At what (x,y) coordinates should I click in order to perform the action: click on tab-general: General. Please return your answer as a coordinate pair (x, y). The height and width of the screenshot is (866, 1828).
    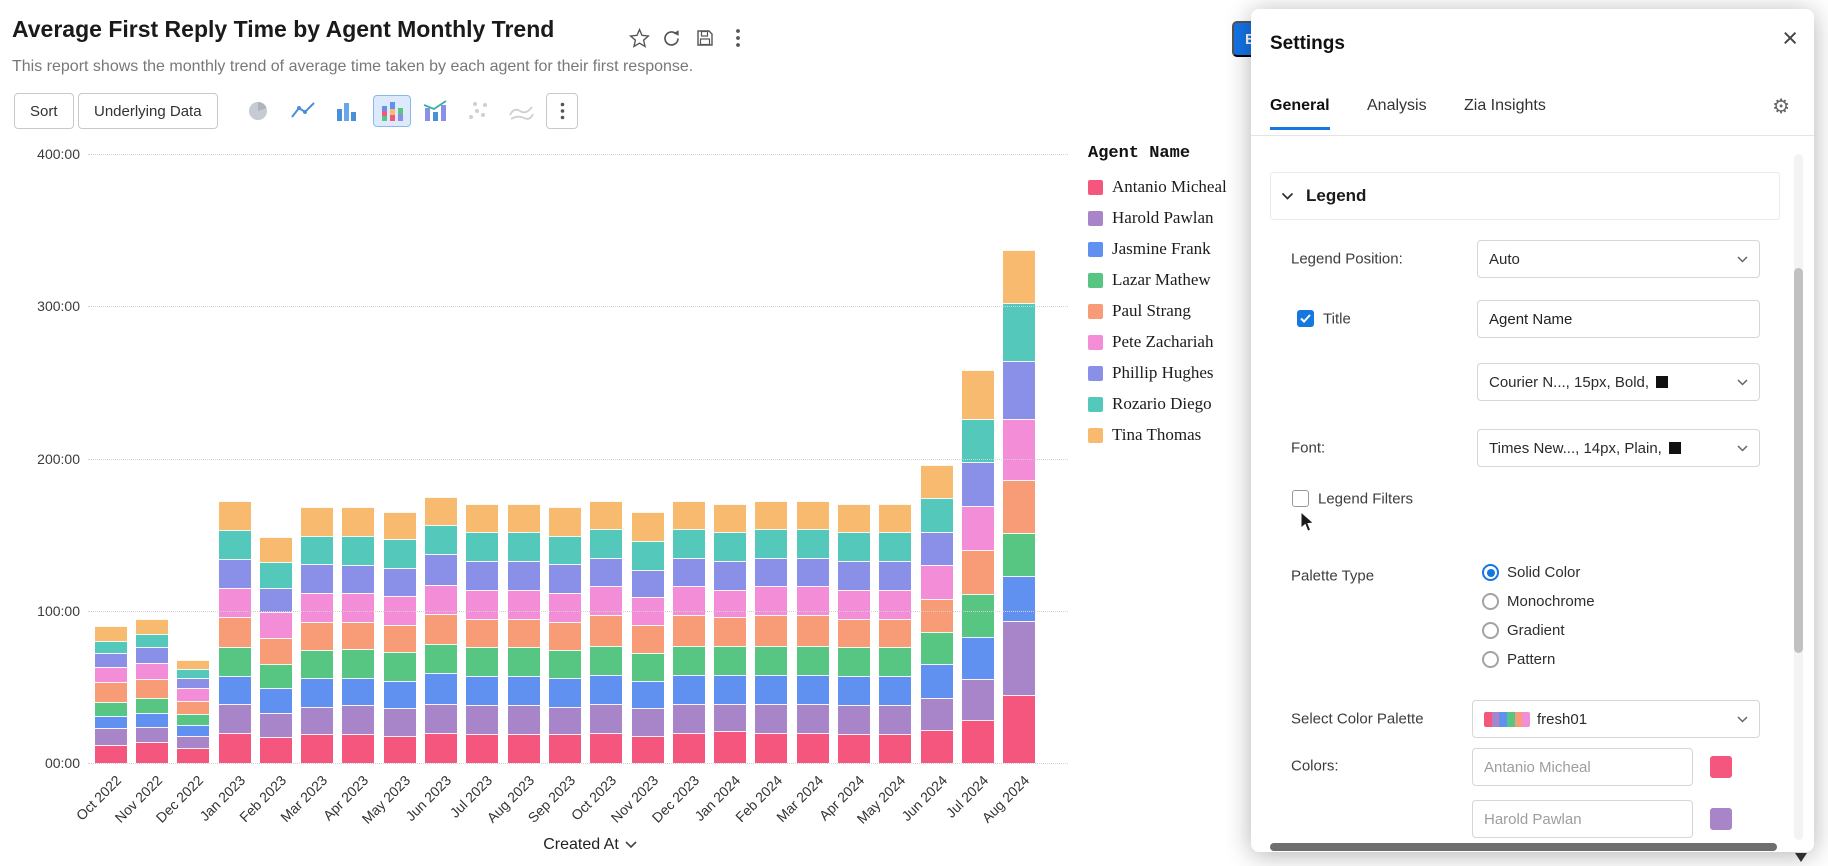
    Looking at the image, I should click on (1300, 113).